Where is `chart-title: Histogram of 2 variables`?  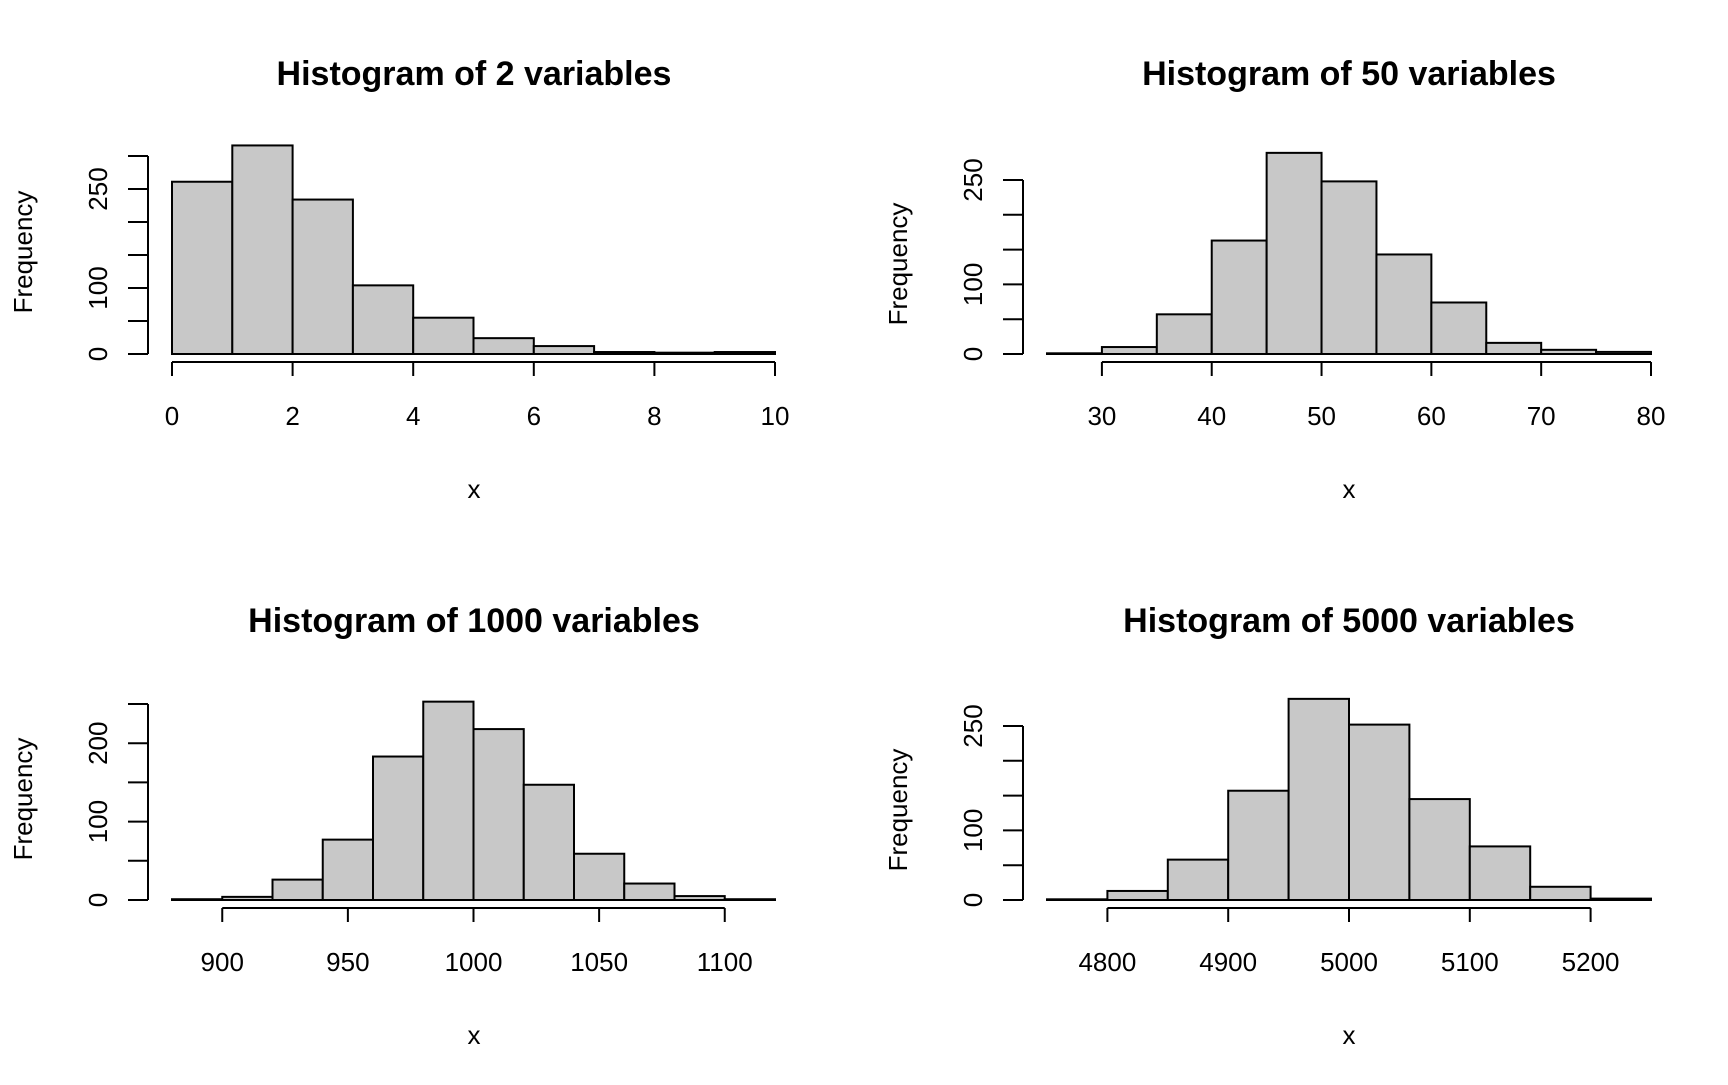
chart-title: Histogram of 2 variables is located at coordinates (474, 74).